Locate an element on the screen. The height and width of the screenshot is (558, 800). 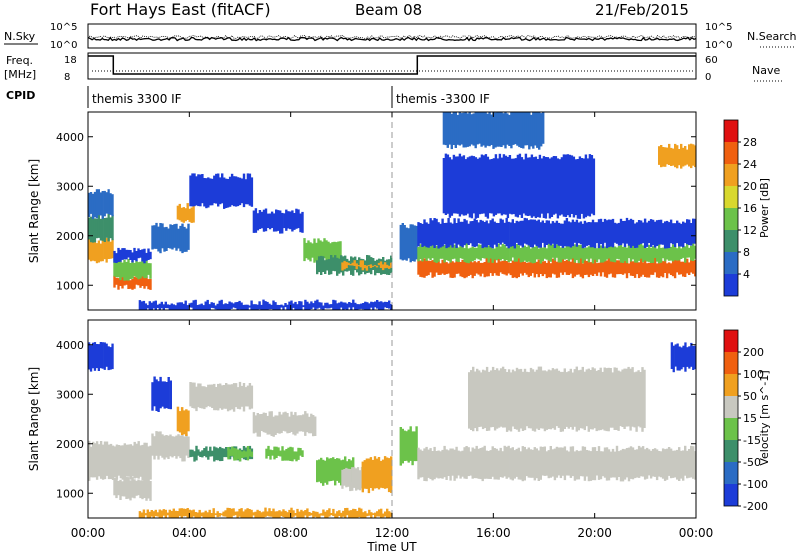
x-axis-label: Time UT is located at coordinates (391, 547).